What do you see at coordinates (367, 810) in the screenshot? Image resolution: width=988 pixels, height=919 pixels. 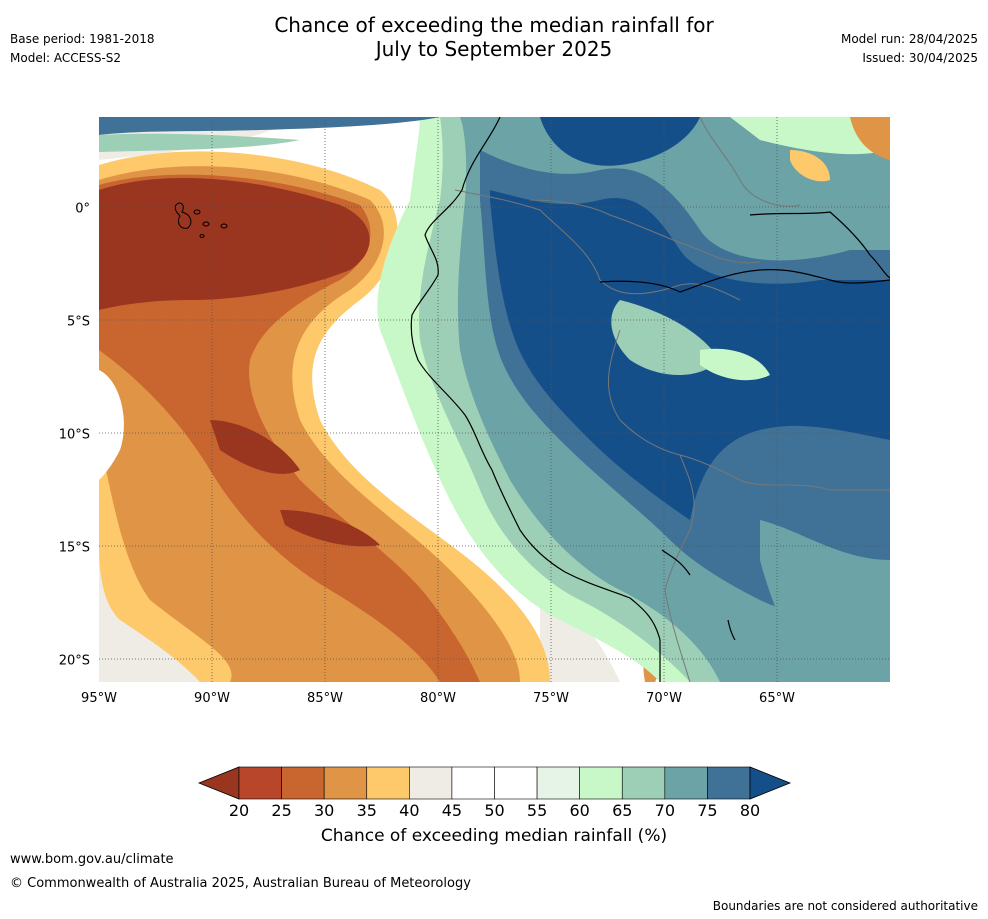 I see `colorbar-tick-label: 35` at bounding box center [367, 810].